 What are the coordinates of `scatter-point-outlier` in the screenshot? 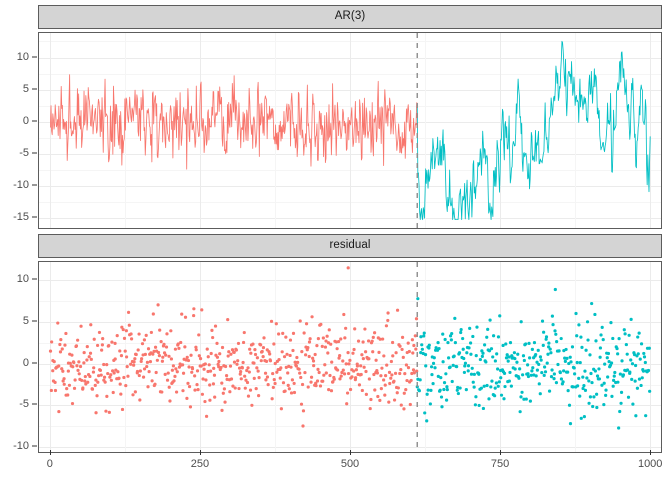 It's located at (418, 299).